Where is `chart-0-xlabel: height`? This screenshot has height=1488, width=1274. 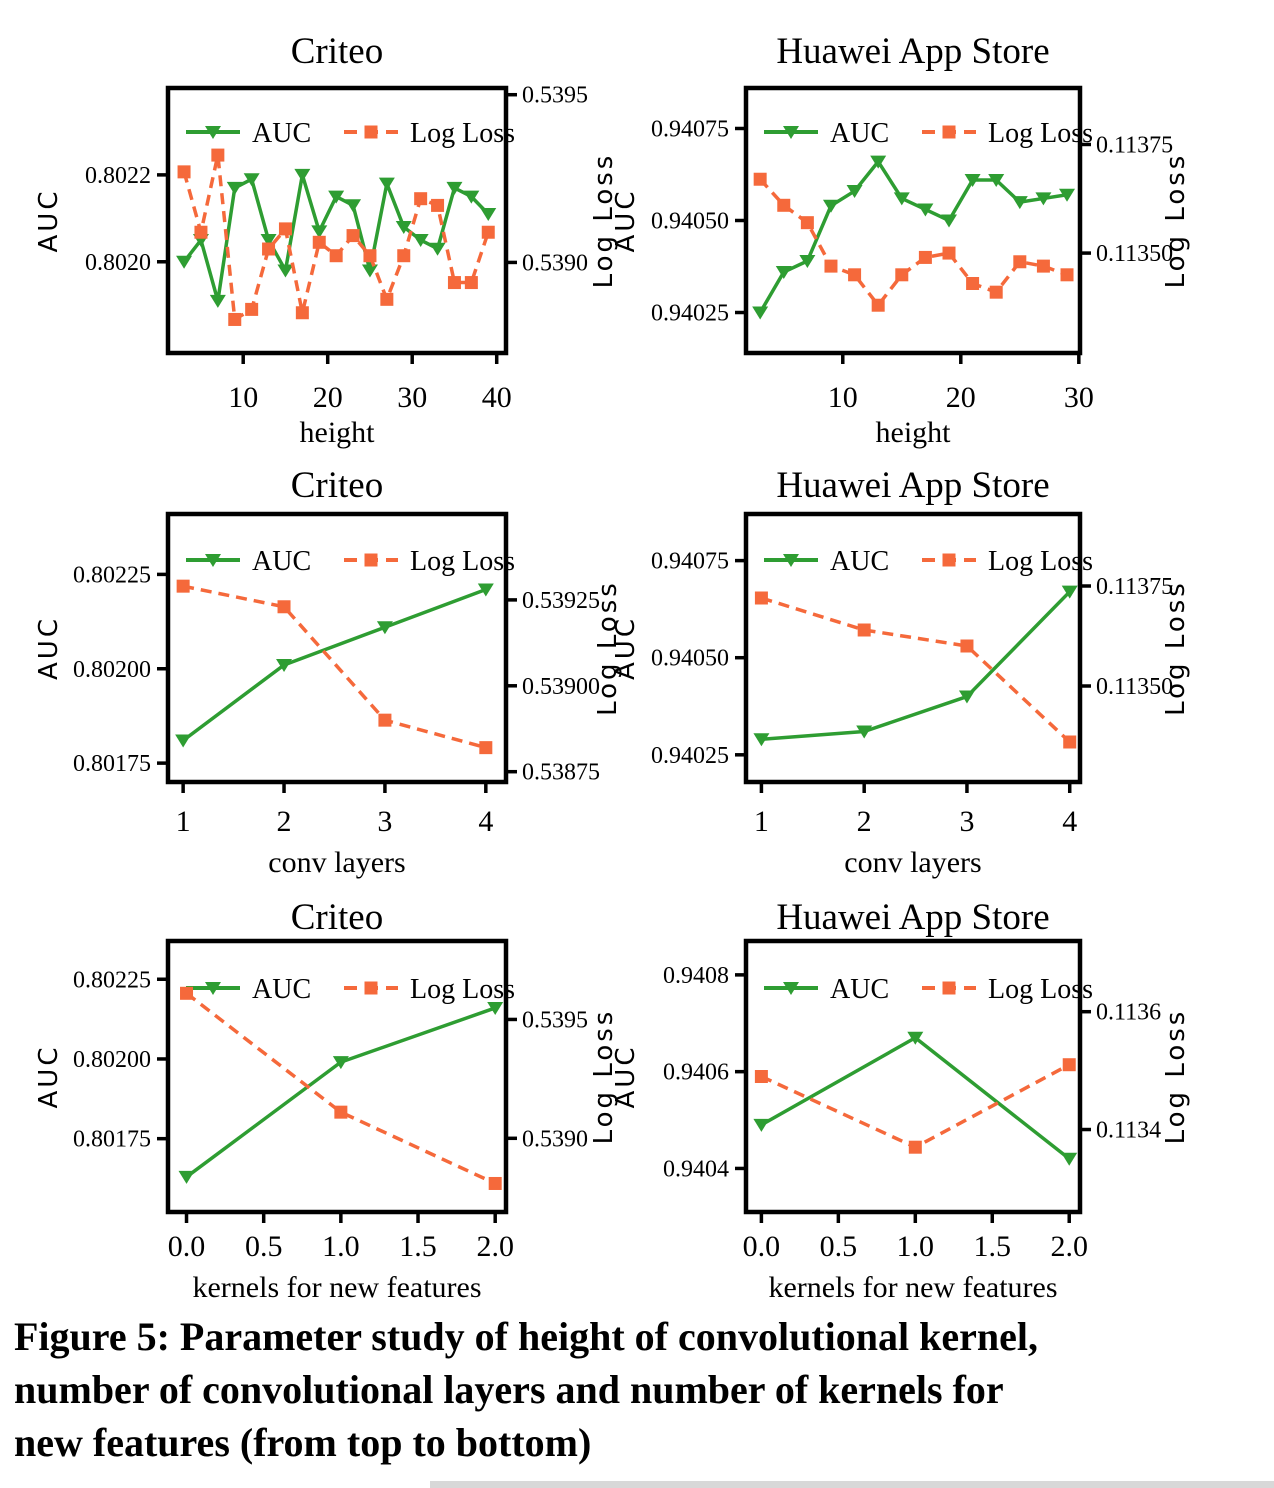 chart-0-xlabel: height is located at coordinates (338, 432).